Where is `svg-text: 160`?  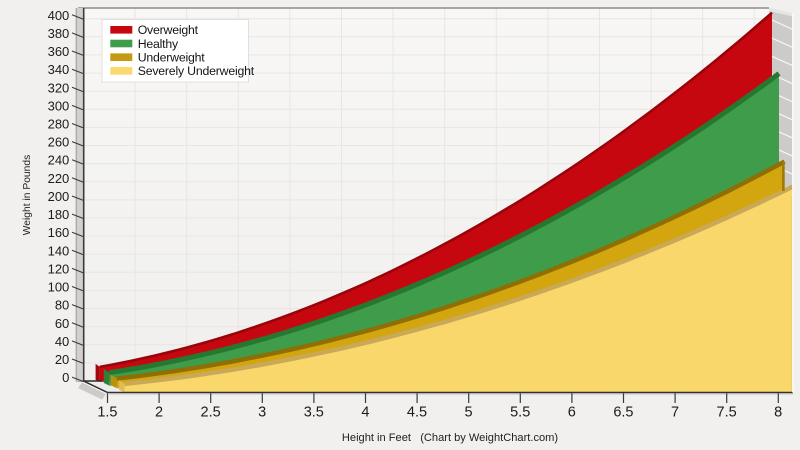
svg-text: 160 is located at coordinates (59, 232).